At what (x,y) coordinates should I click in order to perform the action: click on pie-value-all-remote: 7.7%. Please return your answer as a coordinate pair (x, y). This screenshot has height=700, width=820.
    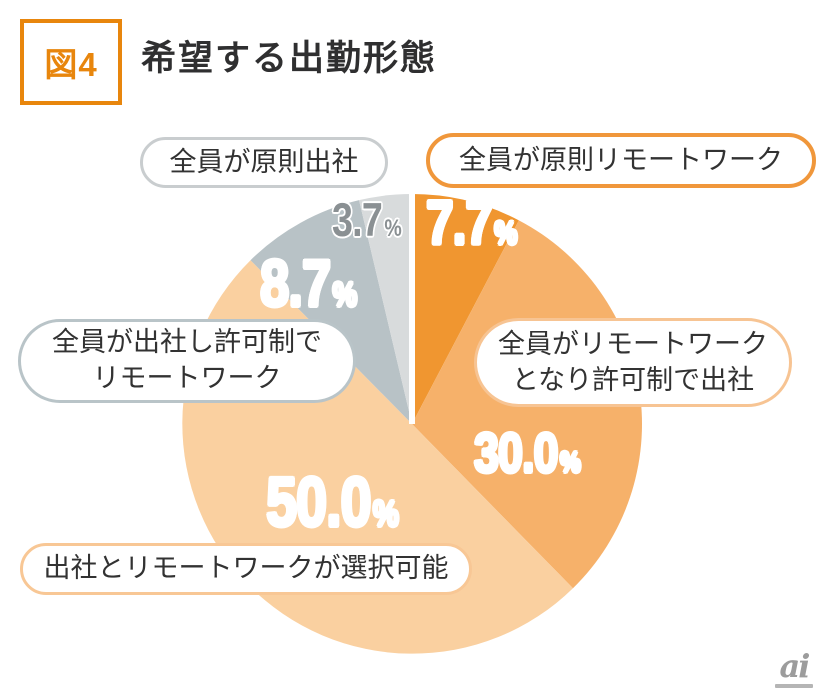
    Looking at the image, I should click on (471, 224).